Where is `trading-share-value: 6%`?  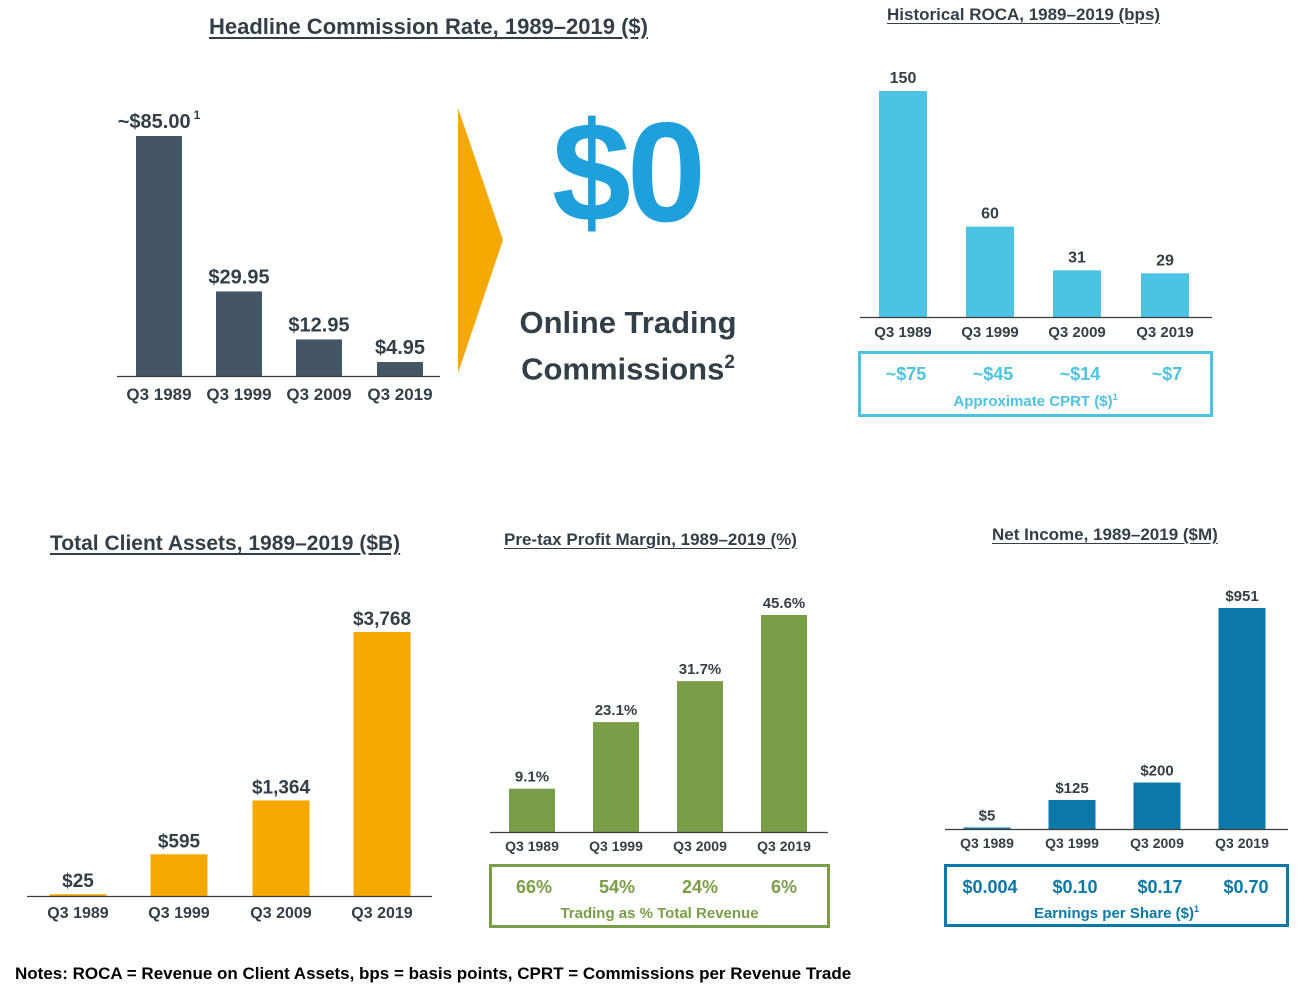 trading-share-value: 6% is located at coordinates (783, 887).